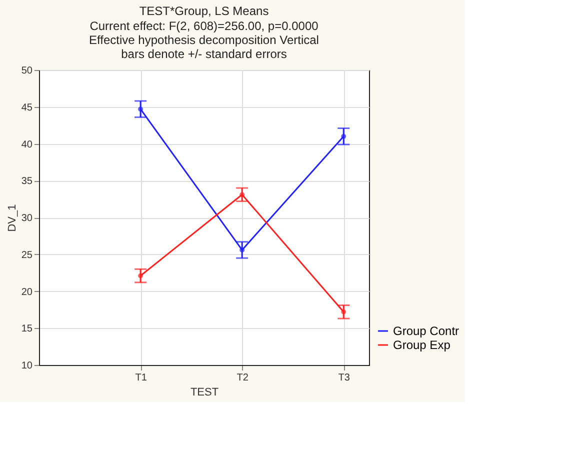 This screenshot has width=561, height=461. I want to click on chart-title: TEST*Group, LS Means, so click(204, 11).